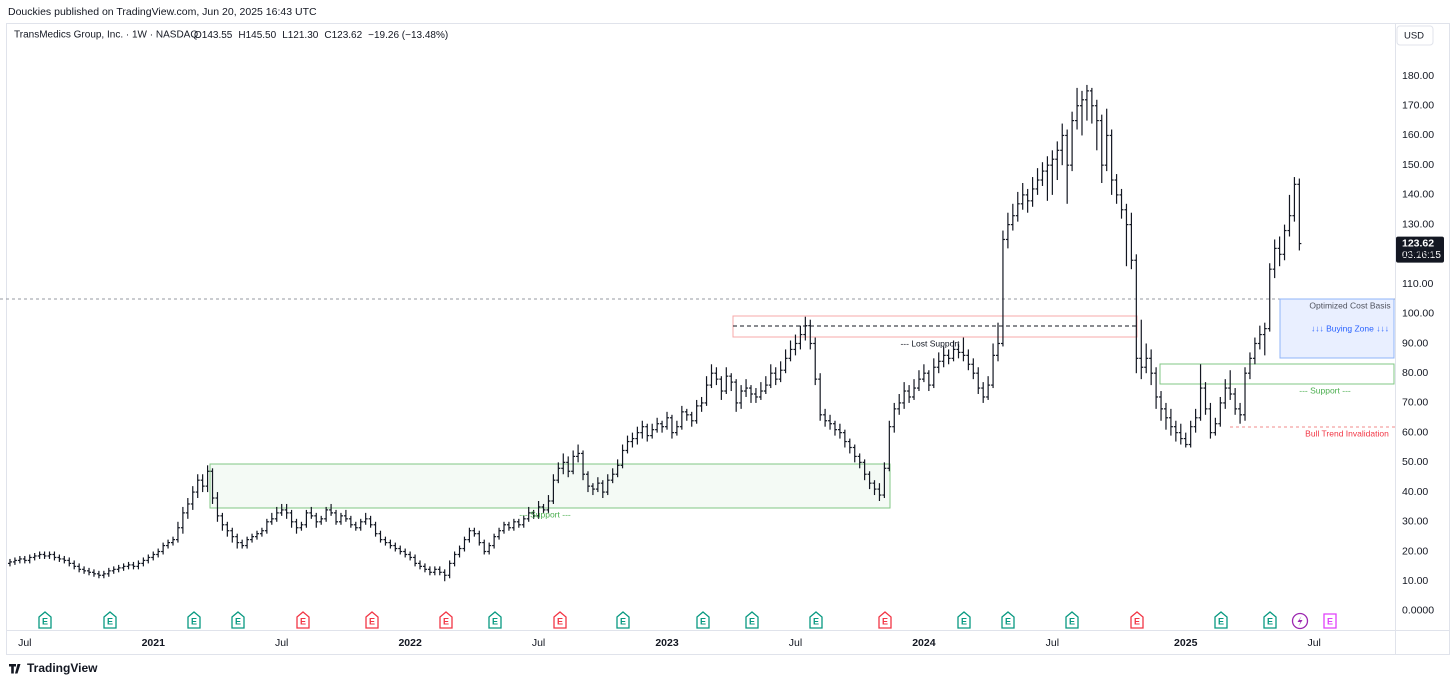  I want to click on y-tick-label: 0.0000, so click(1418, 611).